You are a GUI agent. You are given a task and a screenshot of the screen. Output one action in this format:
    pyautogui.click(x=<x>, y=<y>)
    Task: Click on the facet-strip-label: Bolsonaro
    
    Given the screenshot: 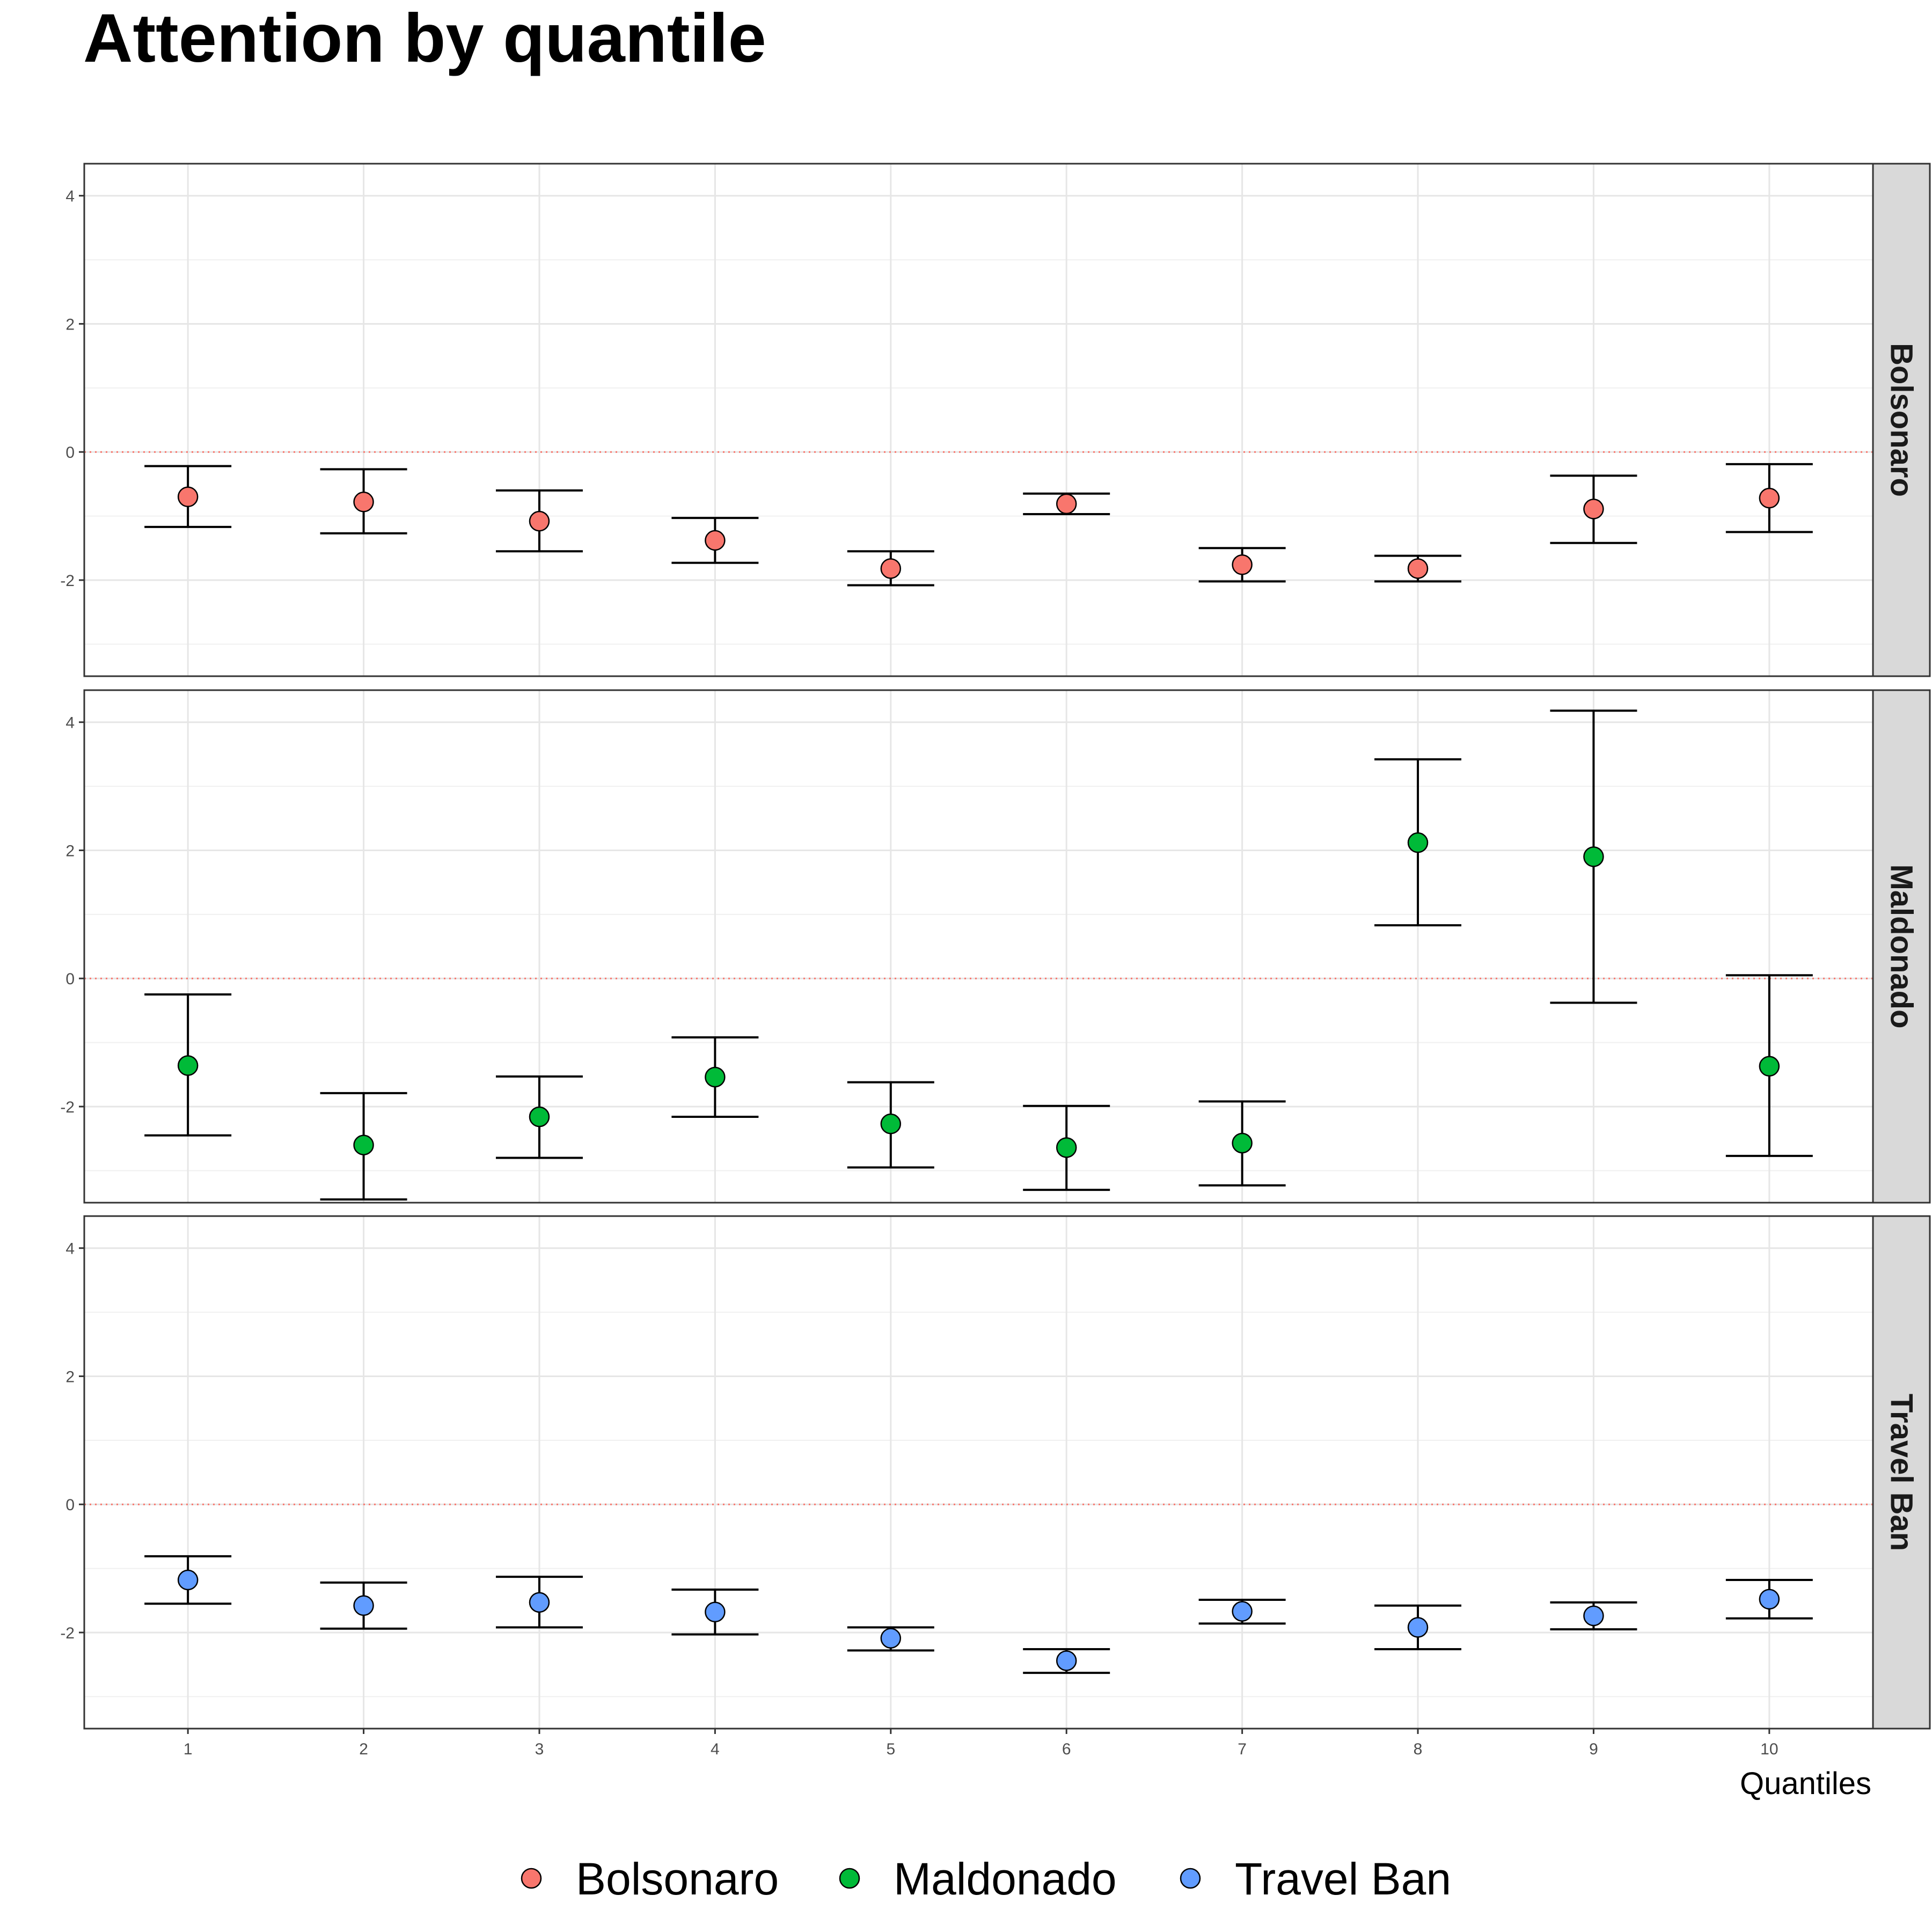 What is the action you would take?
    pyautogui.click(x=1901, y=420)
    